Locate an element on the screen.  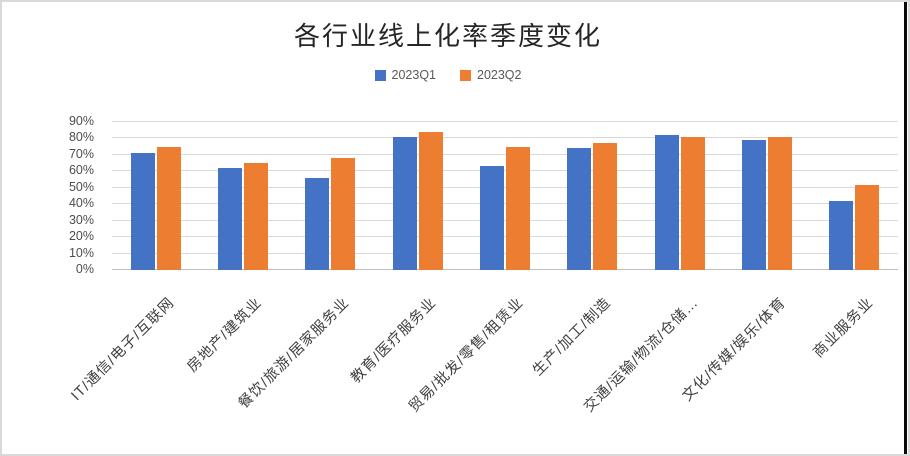
y-axis-tick-label: 90% is located at coordinates (81, 121).